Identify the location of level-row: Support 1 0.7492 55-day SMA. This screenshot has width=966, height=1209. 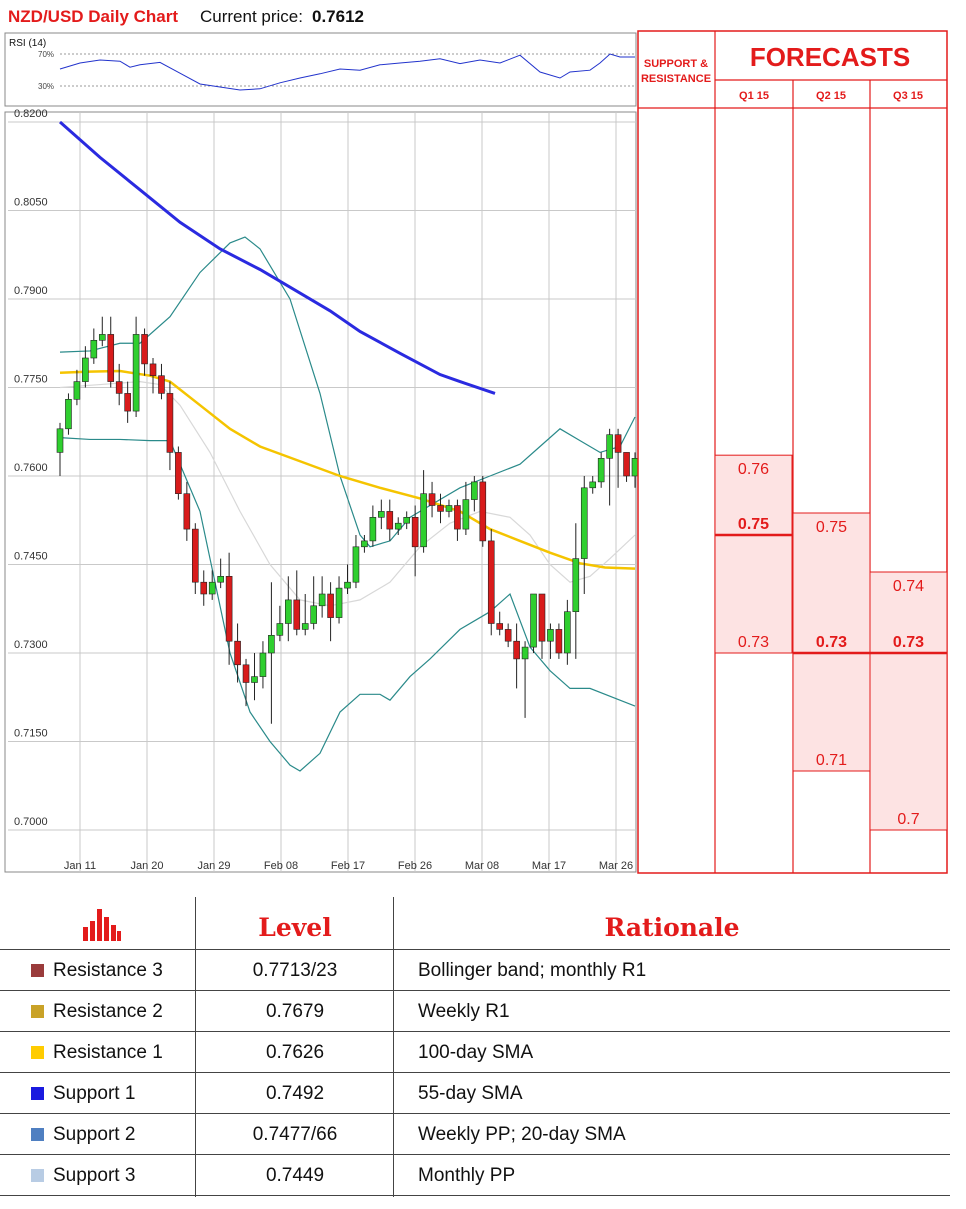
(475, 1093).